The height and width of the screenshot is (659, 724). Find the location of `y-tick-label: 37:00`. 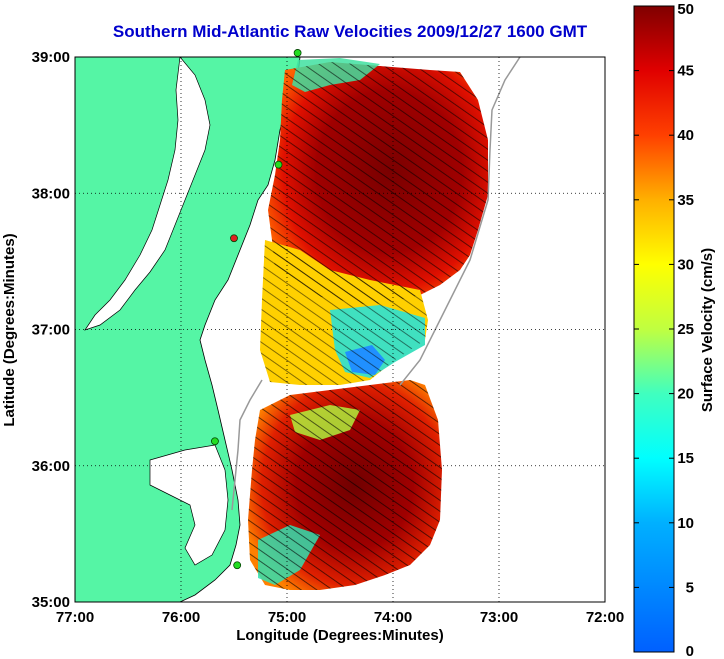

y-tick-label: 37:00 is located at coordinates (51, 330).